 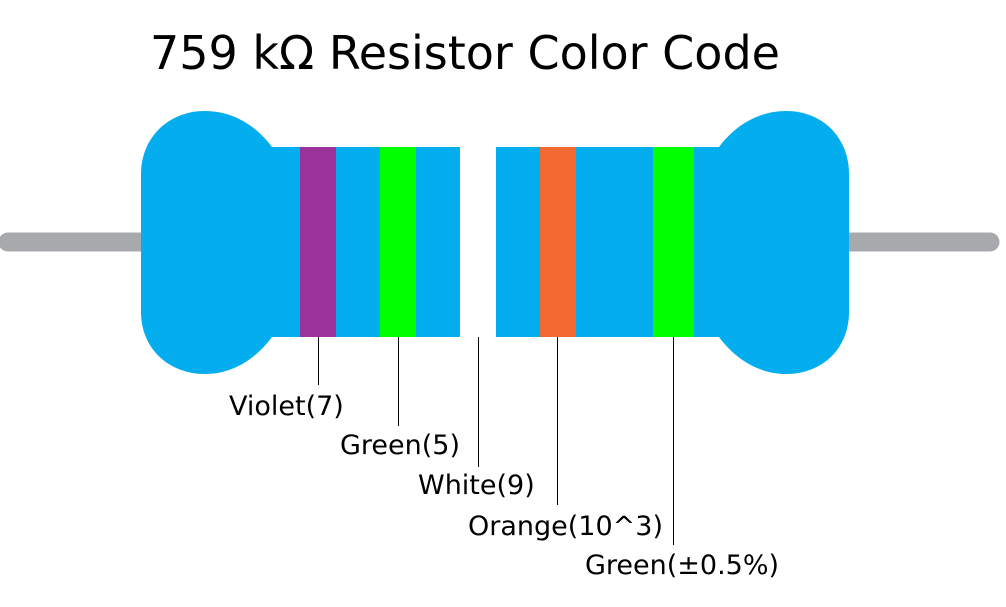 I want to click on band-3-white, so click(x=478, y=242).